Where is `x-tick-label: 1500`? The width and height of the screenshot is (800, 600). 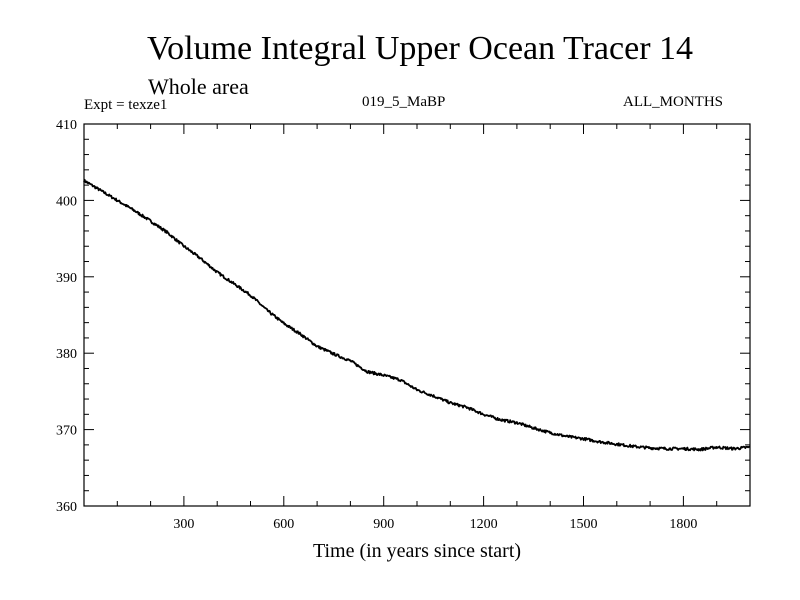 x-tick-label: 1500 is located at coordinates (584, 524).